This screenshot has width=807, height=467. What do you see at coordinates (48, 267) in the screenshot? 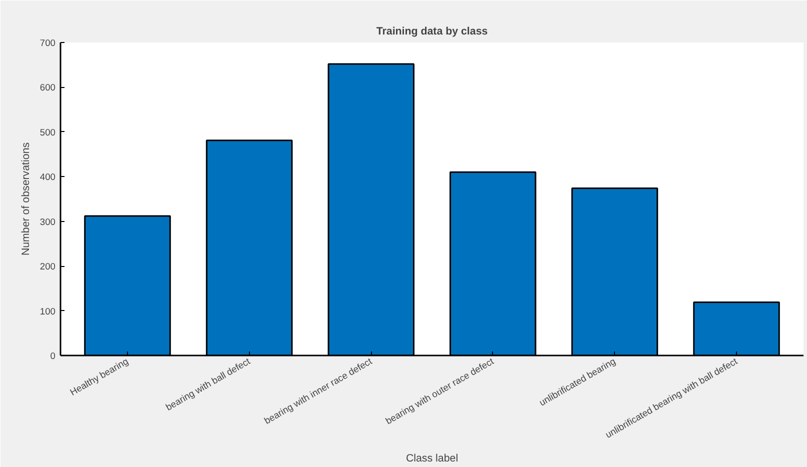
I see `y-tick-label: 200` at bounding box center [48, 267].